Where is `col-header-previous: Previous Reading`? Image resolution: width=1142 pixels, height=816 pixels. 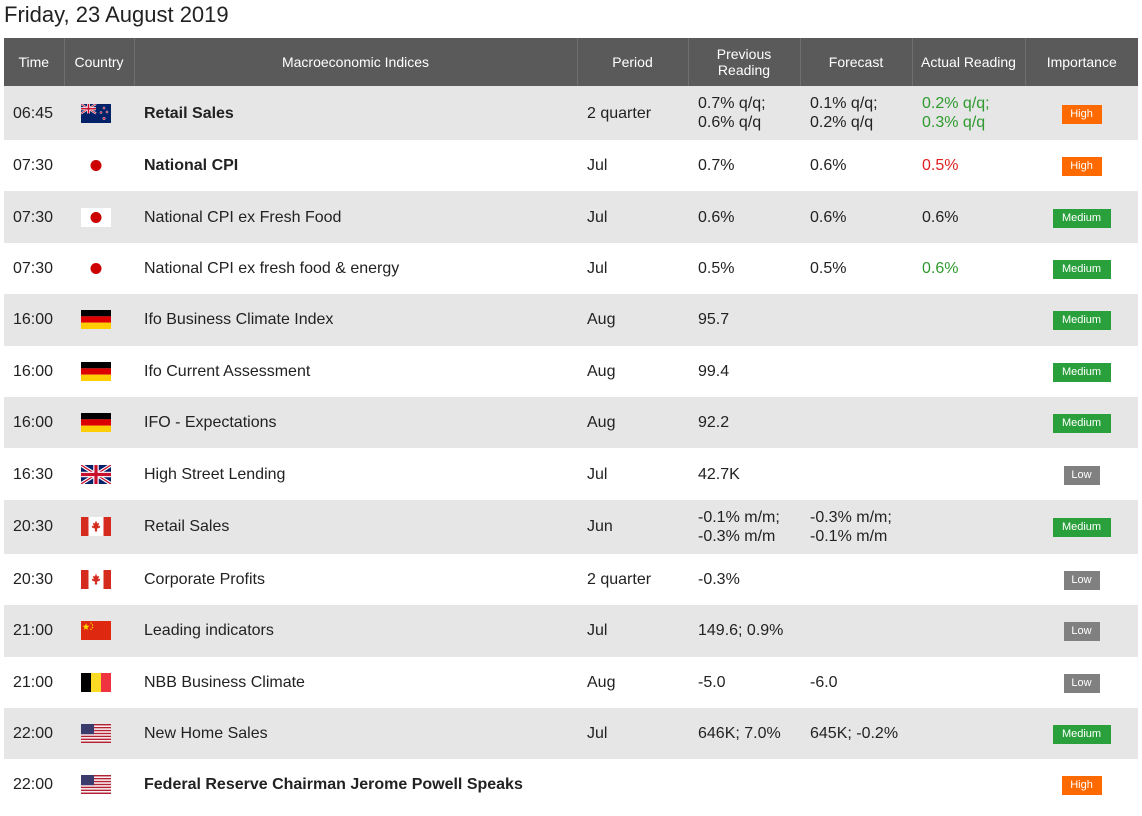
col-header-previous: Previous Reading is located at coordinates (744, 62).